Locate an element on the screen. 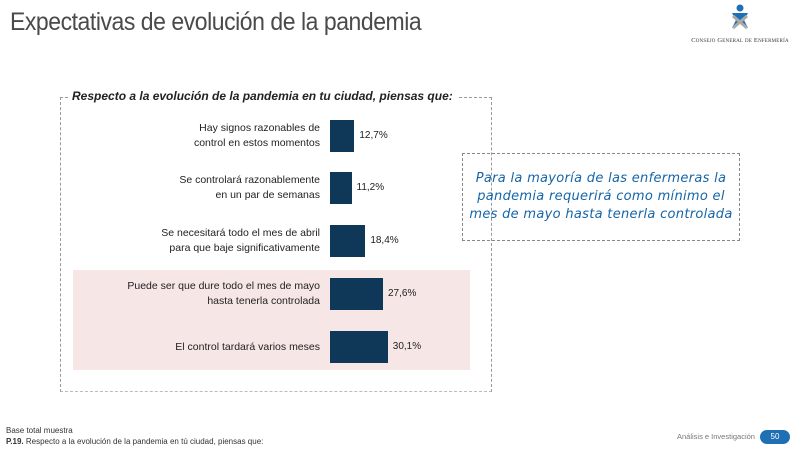 The image size is (800, 450). category-label-line: Se necesitará todo el mes de abril is located at coordinates (240, 233).